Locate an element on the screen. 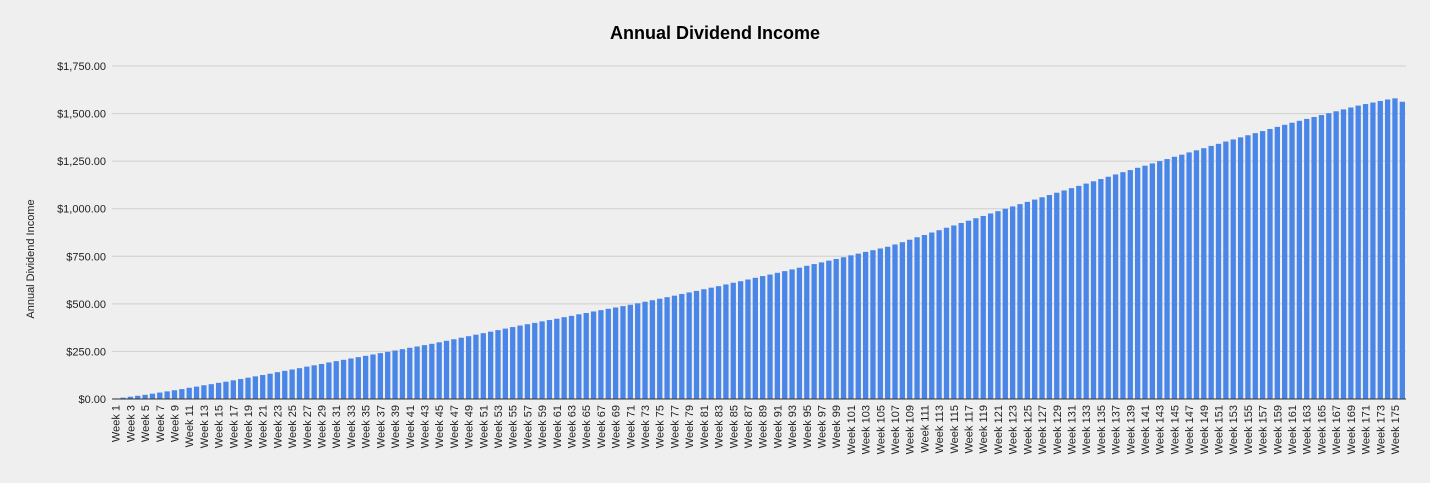 Image resolution: width=1430 pixels, height=483 pixels. x-tick-label: Week 45 is located at coordinates (440, 426).